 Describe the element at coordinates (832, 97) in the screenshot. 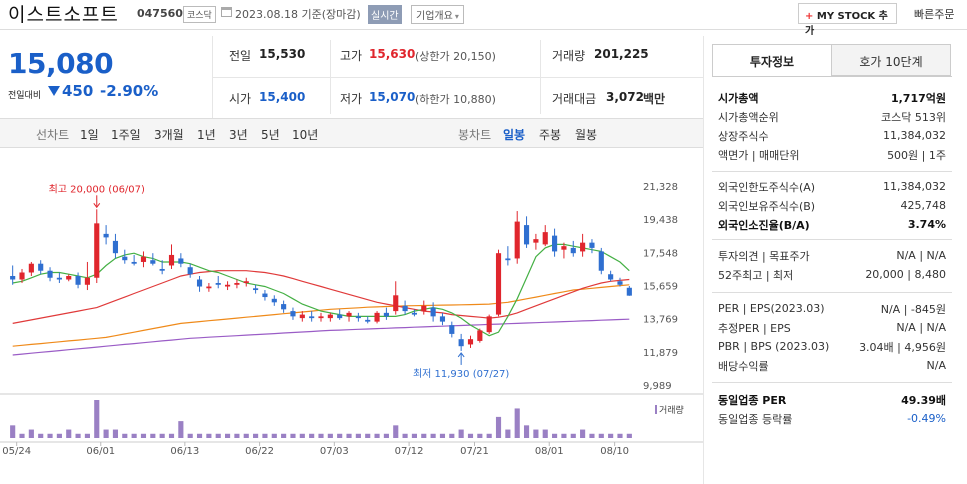

I see `info-row: 시가총액 1,717억원` at that location.